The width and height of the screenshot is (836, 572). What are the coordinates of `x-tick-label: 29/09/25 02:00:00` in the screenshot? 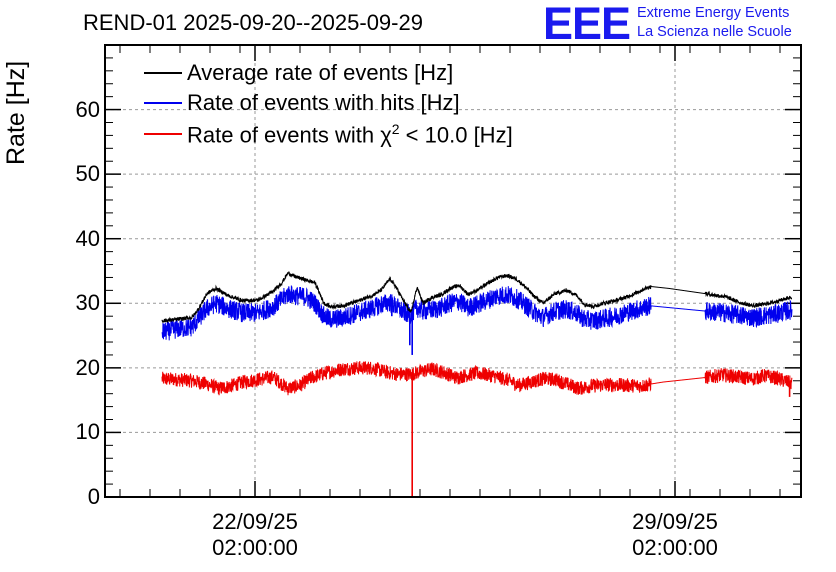 It's located at (675, 535).